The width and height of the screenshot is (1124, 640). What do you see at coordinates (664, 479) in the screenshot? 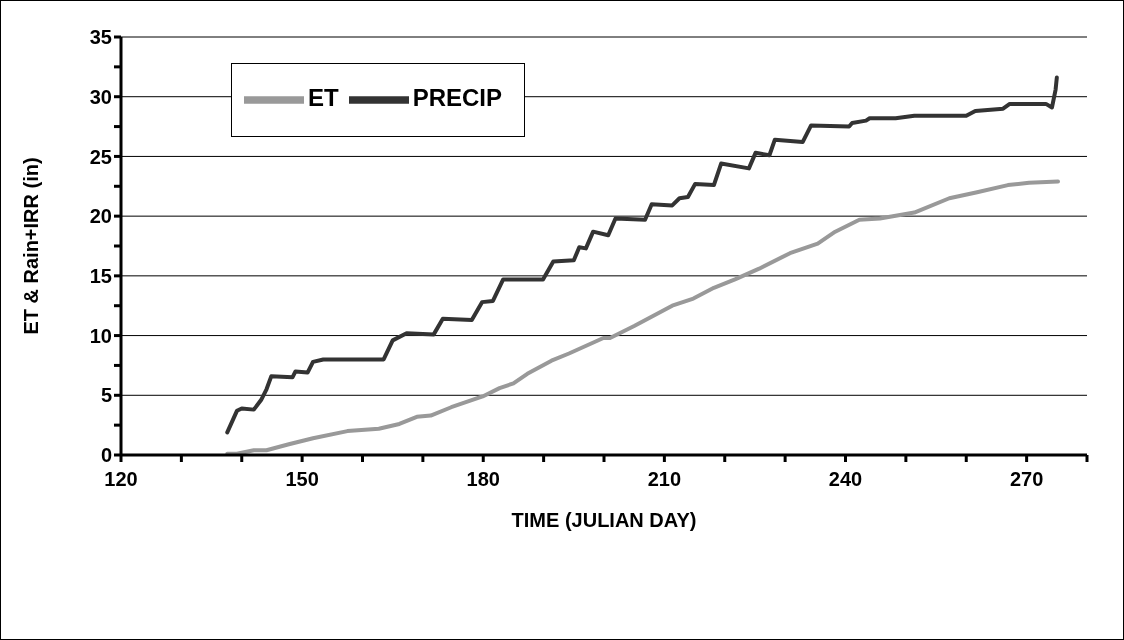
I see `x-tick-label: 210` at bounding box center [664, 479].